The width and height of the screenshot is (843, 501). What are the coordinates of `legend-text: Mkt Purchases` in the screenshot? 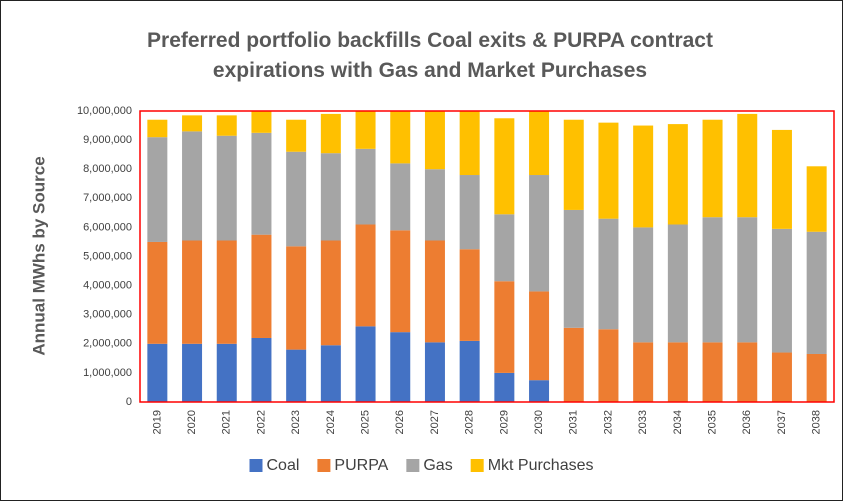 It's located at (541, 465).